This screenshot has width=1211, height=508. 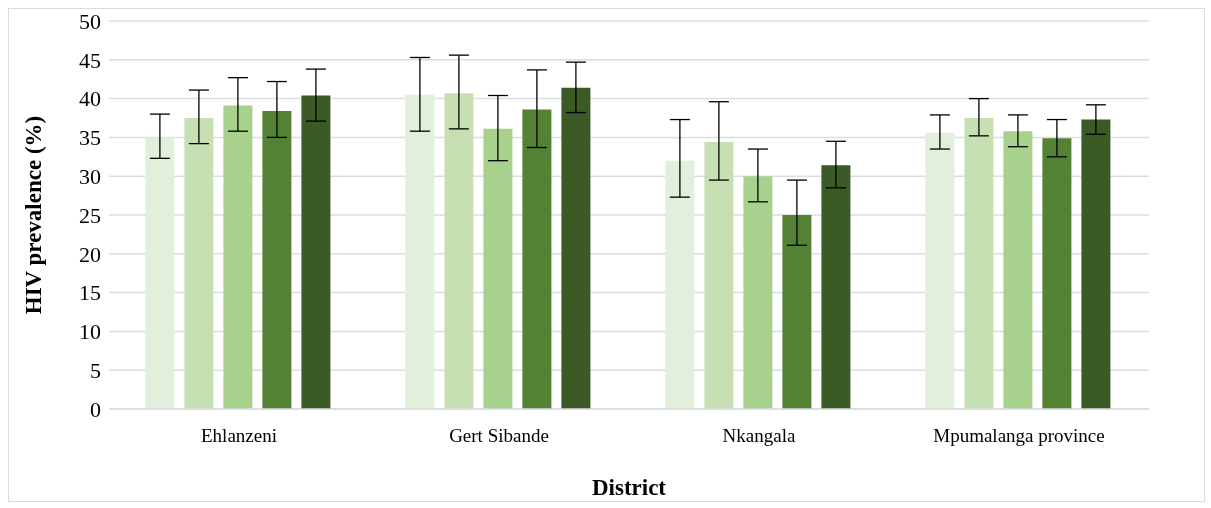 I want to click on y-tick-label: 40, so click(x=90, y=99).